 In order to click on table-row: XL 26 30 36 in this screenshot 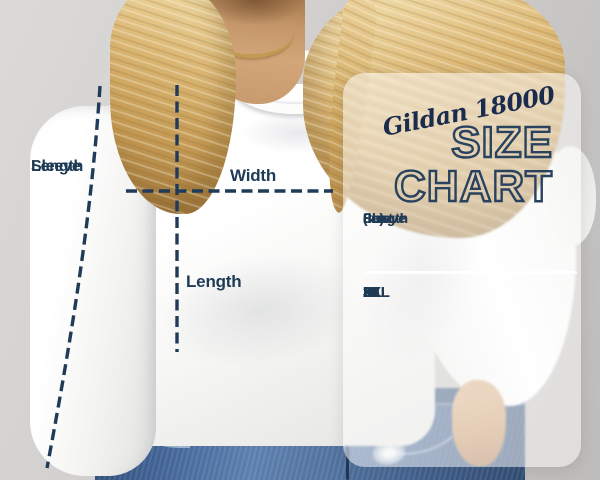, I will do `click(466, 292)`.